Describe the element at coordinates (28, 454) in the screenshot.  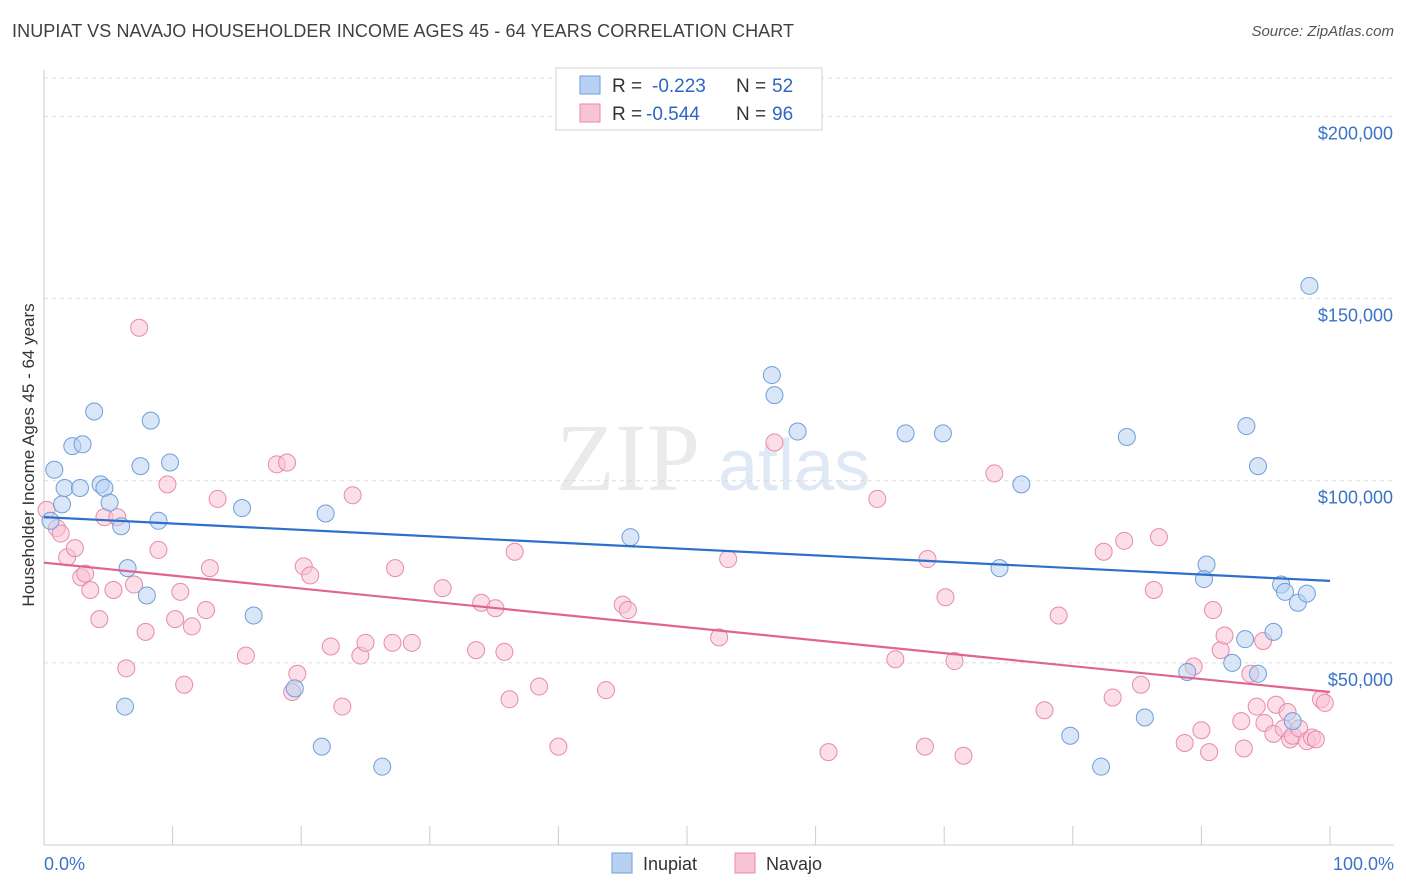
I see `y-axis-title: Householder Income Ages 45 - 64 years` at that location.